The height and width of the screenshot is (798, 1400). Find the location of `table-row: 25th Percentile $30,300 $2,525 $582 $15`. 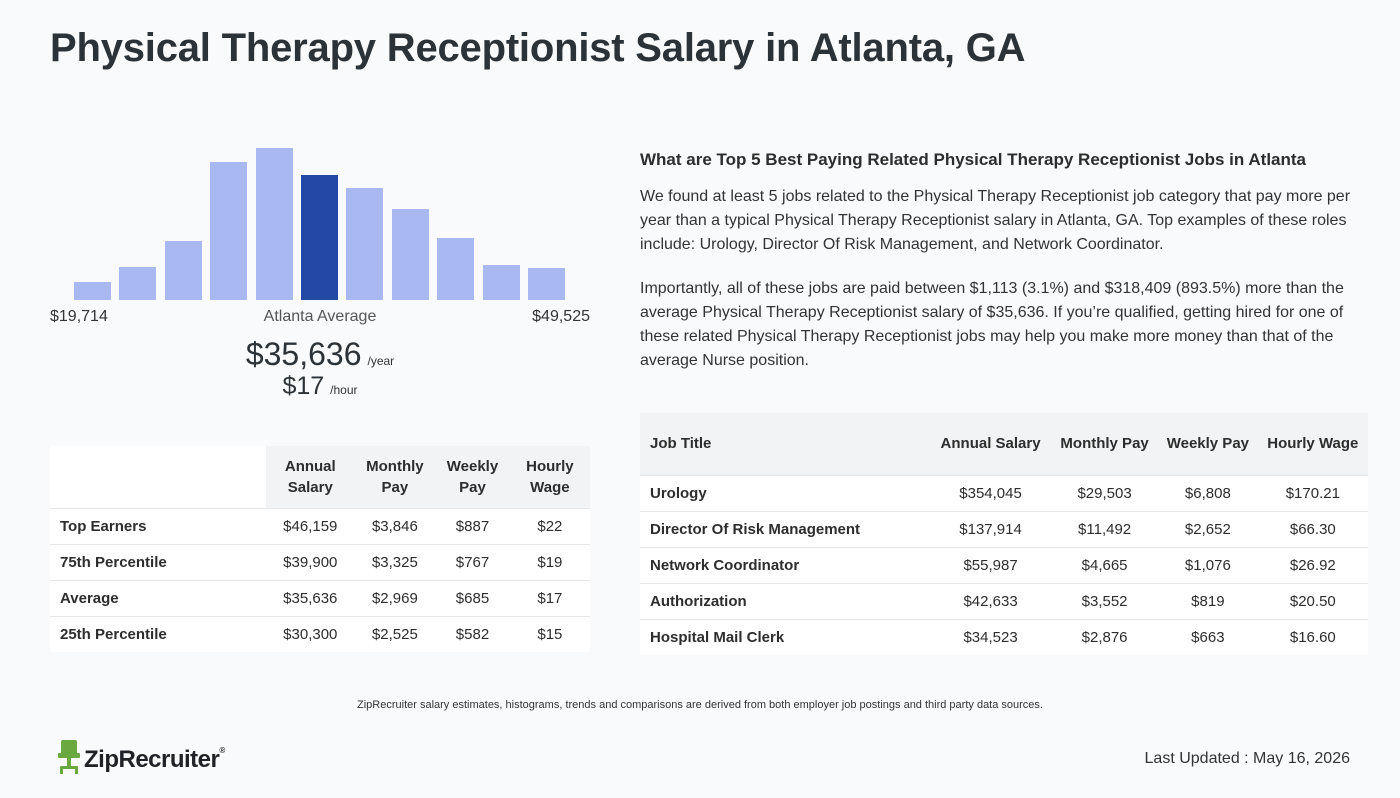

table-row: 25th Percentile $30,300 $2,525 $582 $15 is located at coordinates (320, 633).